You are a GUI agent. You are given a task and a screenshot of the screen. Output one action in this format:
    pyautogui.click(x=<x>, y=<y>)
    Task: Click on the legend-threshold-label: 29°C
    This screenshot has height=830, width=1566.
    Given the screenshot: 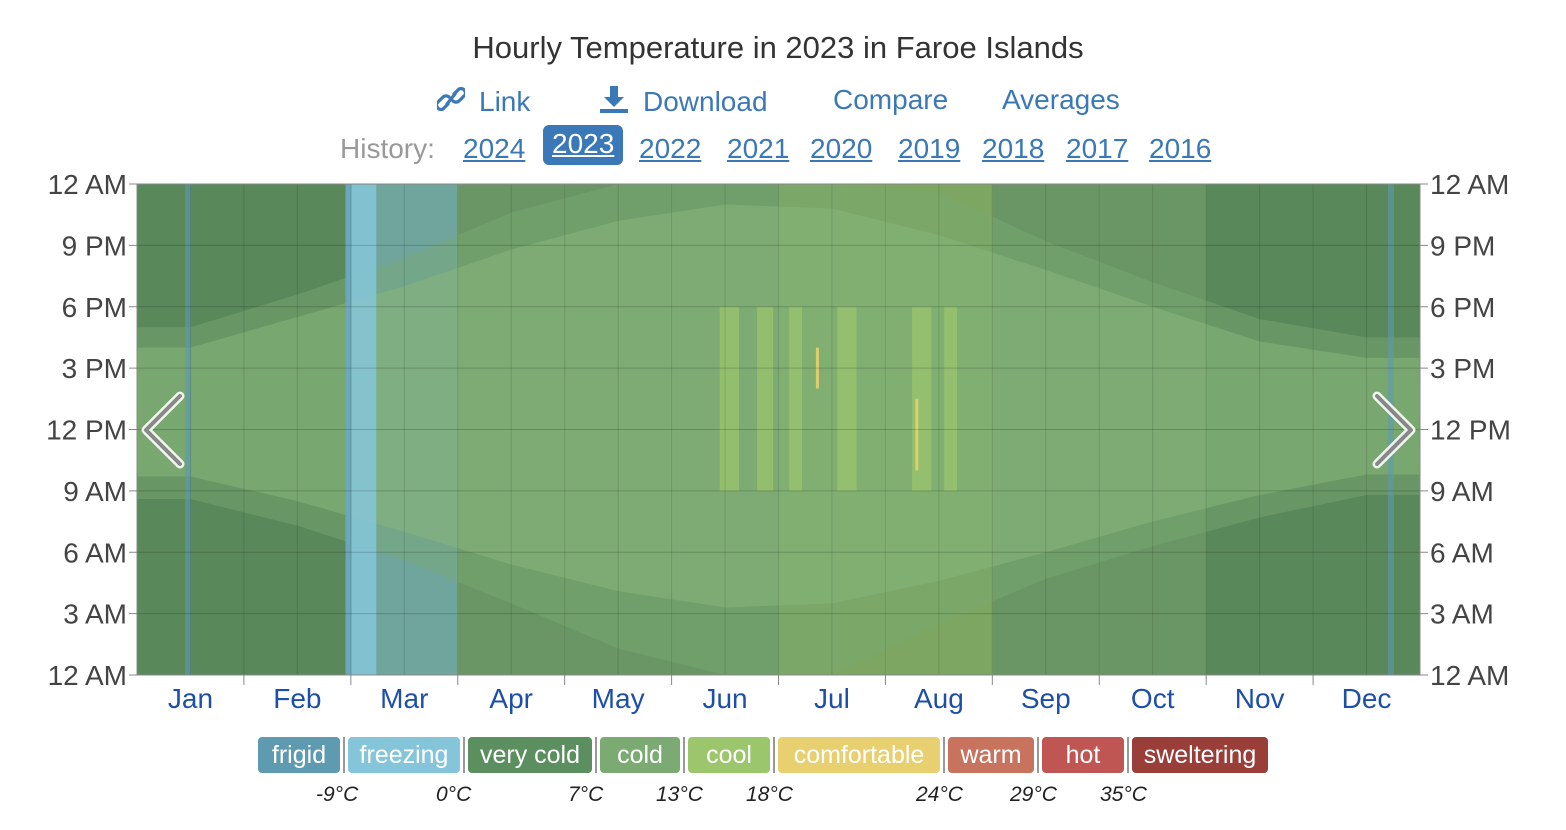 What is the action you would take?
    pyautogui.click(x=1033, y=794)
    